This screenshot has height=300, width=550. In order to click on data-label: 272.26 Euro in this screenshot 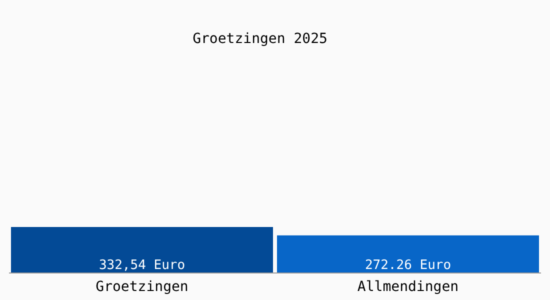, I will do `click(408, 265)`.